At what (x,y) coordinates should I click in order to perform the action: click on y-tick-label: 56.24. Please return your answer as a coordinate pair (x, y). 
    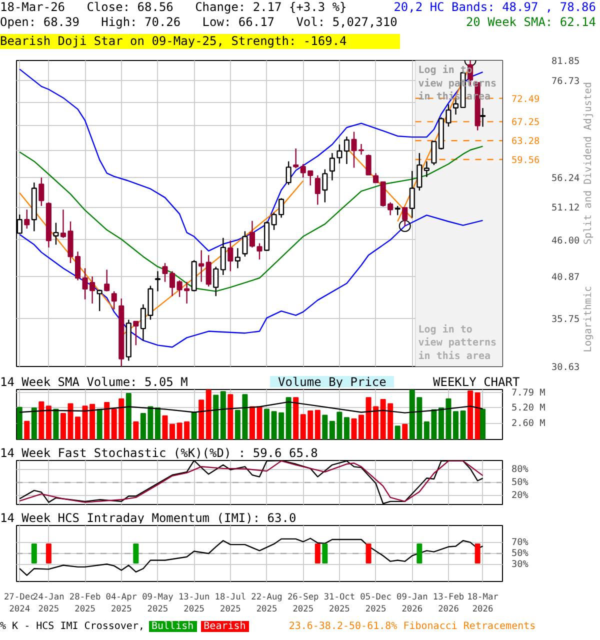
    Looking at the image, I should click on (566, 178).